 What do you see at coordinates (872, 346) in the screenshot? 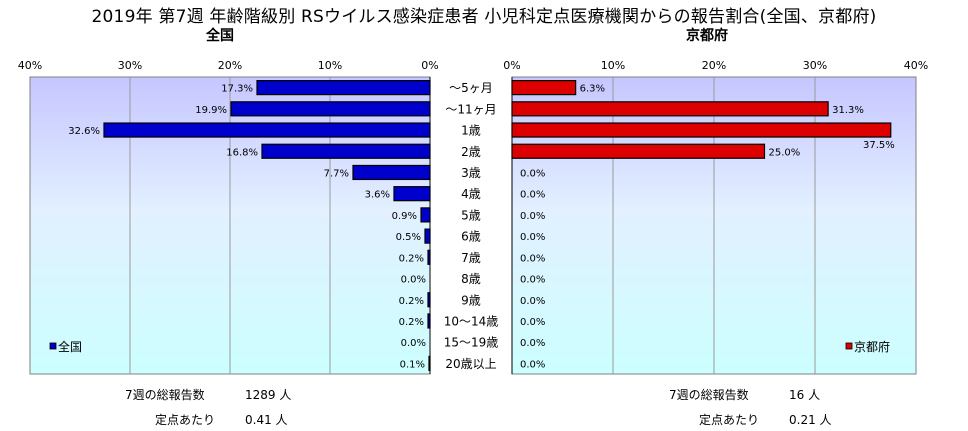
I see `legend-label: 京都府` at bounding box center [872, 346].